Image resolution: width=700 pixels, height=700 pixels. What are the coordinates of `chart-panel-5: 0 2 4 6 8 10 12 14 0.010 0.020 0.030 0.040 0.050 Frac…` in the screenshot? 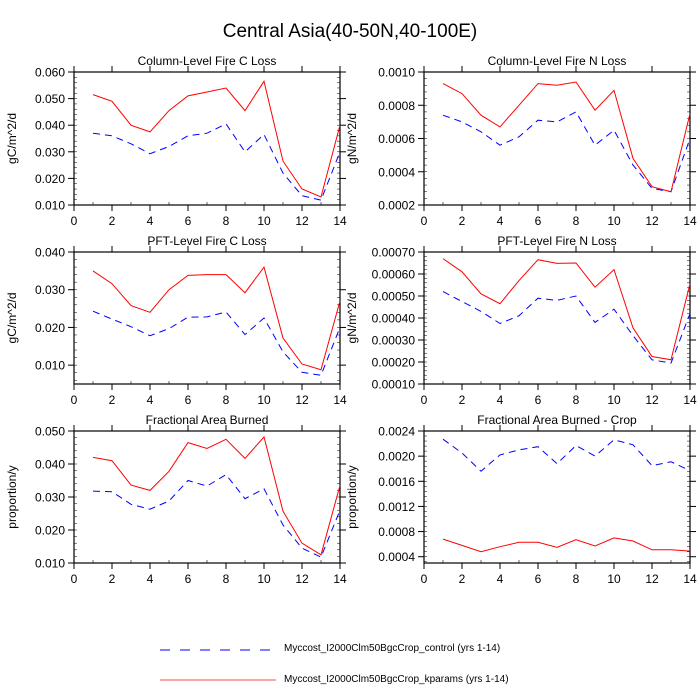 It's located at (176, 499).